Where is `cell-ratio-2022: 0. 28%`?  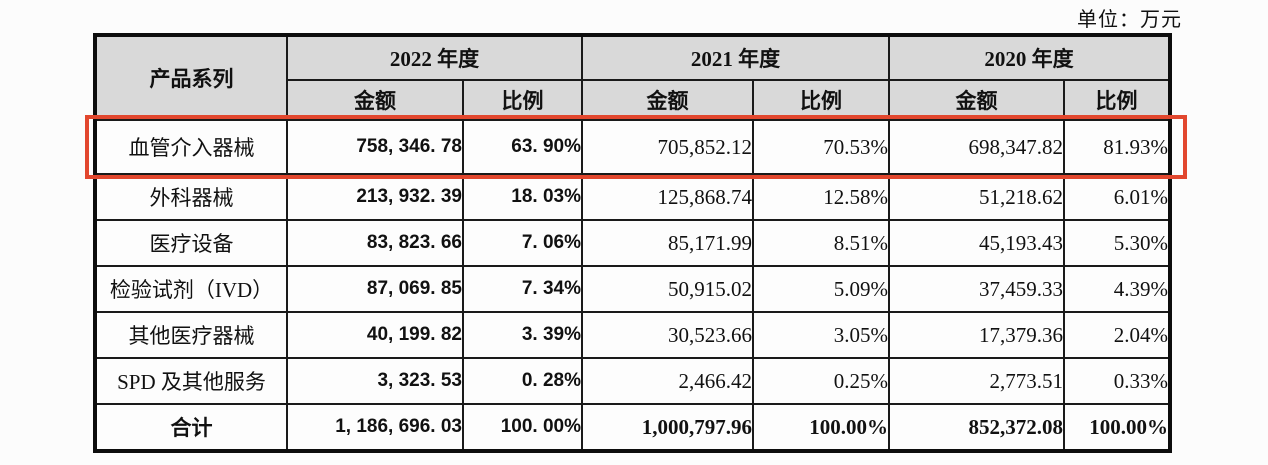 cell-ratio-2022: 0. 28% is located at coordinates (522, 381).